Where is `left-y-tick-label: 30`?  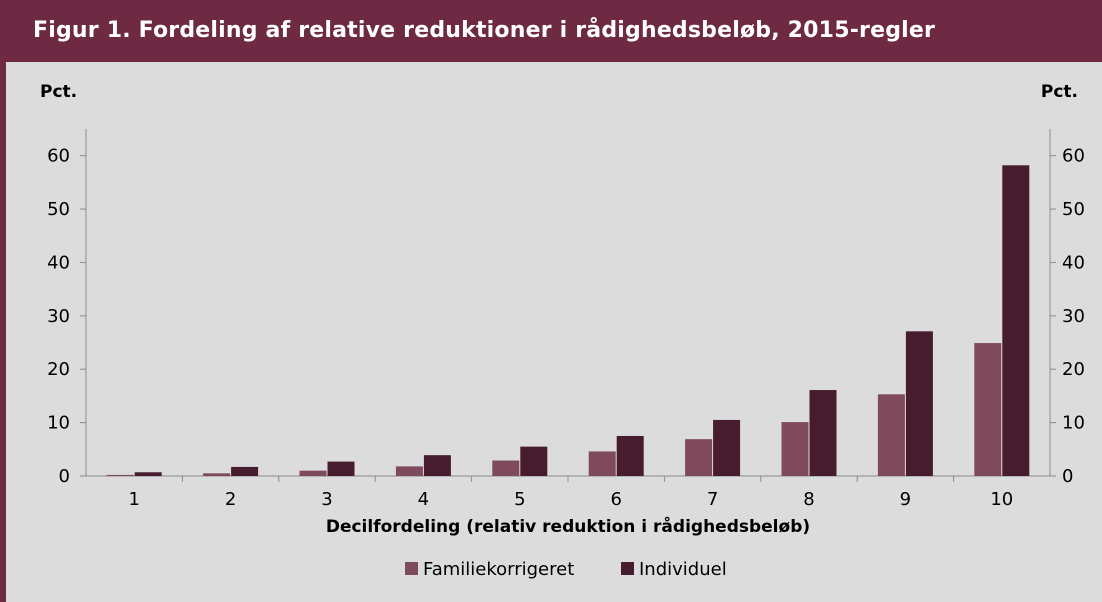 left-y-tick-label: 30 is located at coordinates (58, 316).